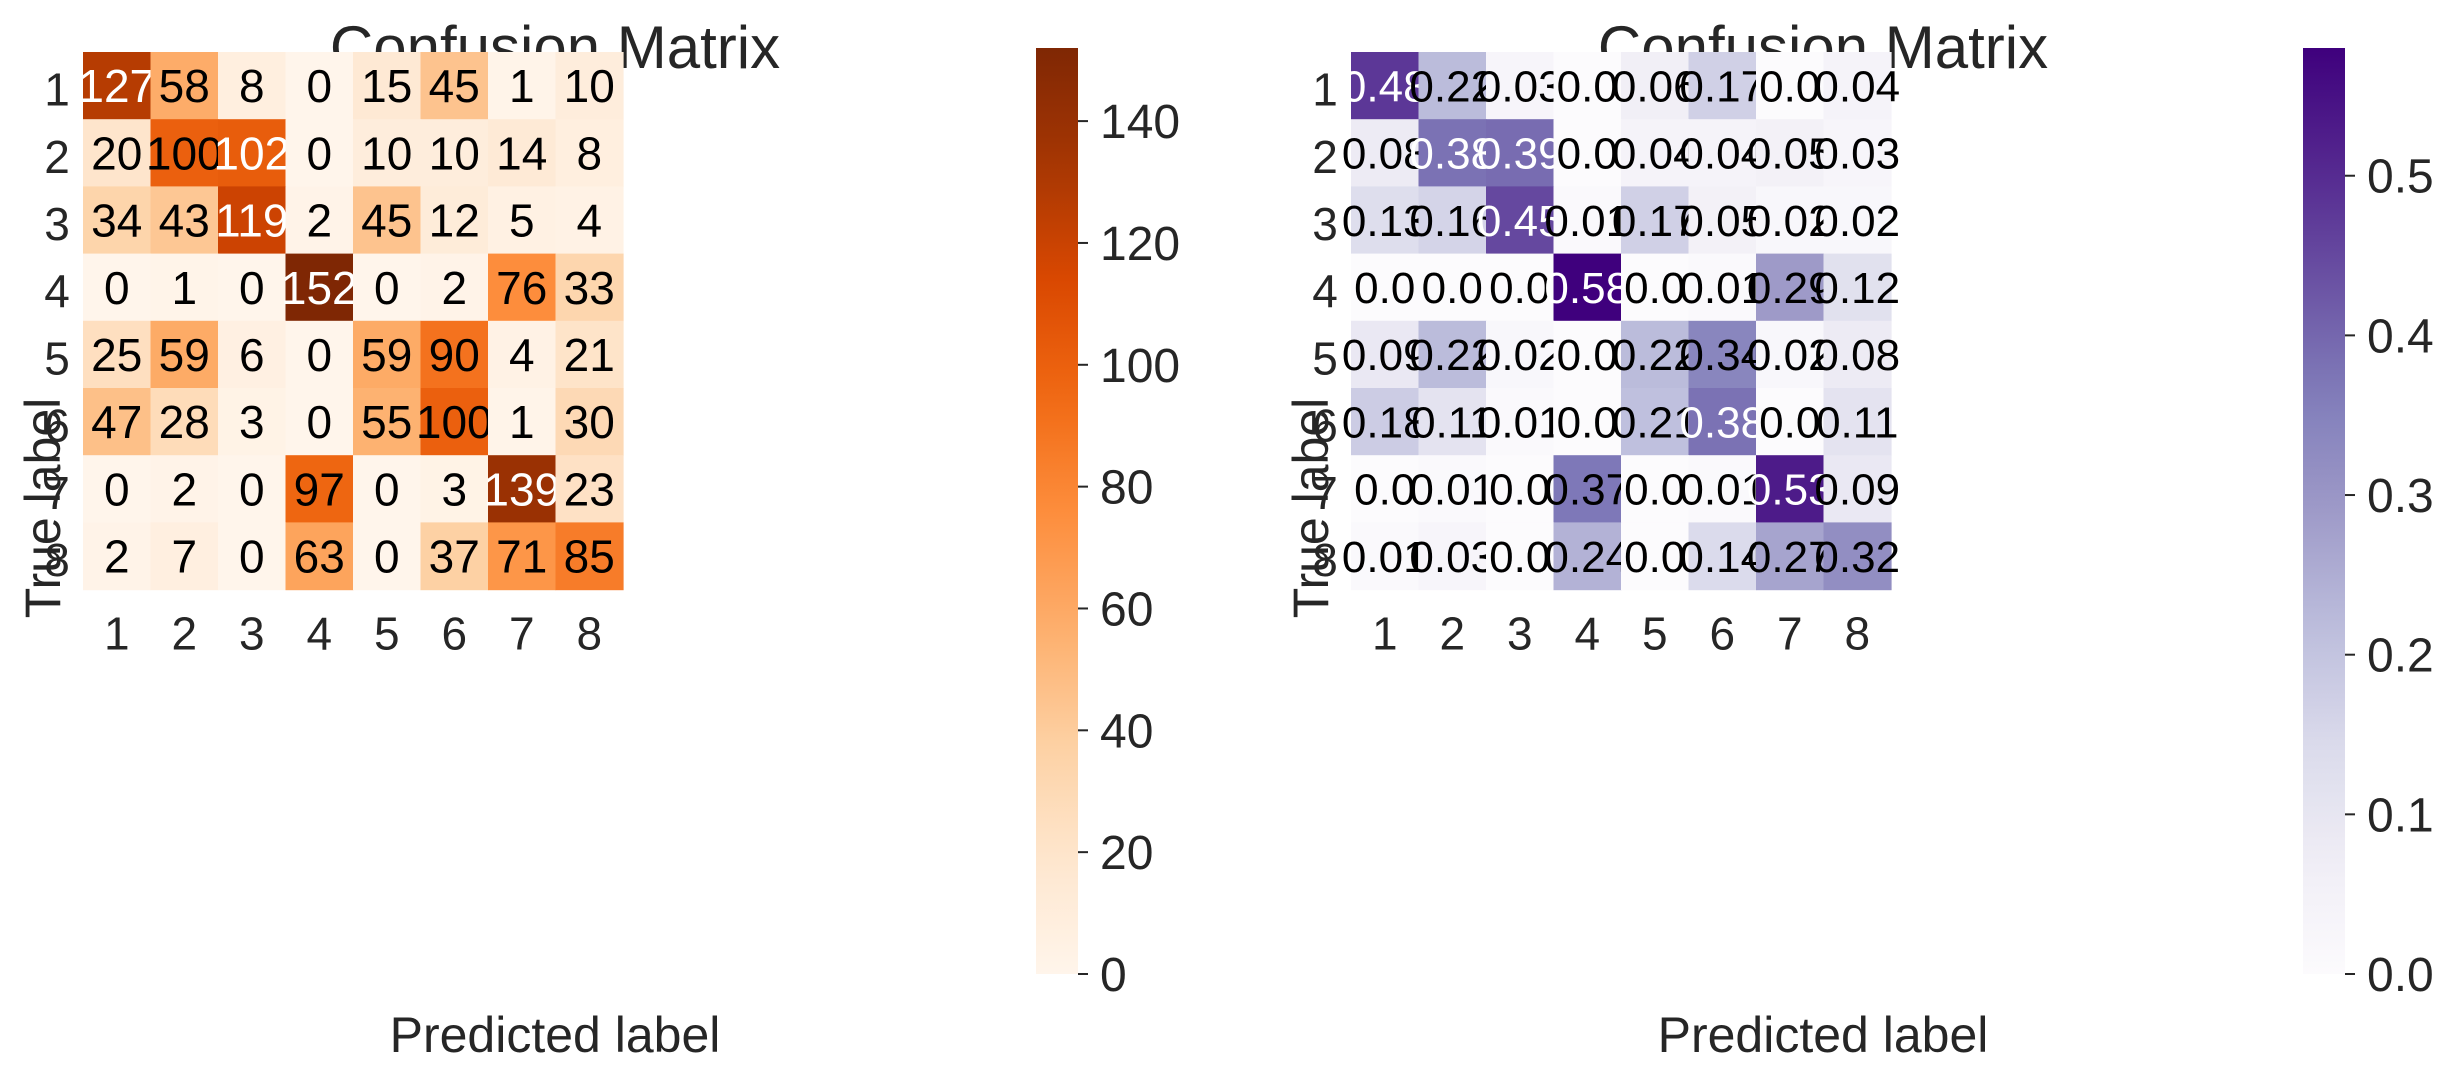 The height and width of the screenshot is (1083, 2461). Describe the element at coordinates (184, 221) in the screenshot. I see `cell-value-label: 43` at that location.